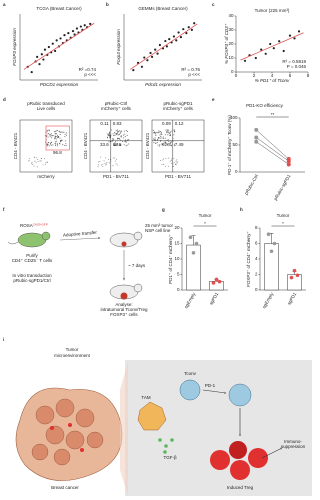  Describe the element at coordinates (57, 152) in the screenshot. I see `gate-label: 96.8` at that location.